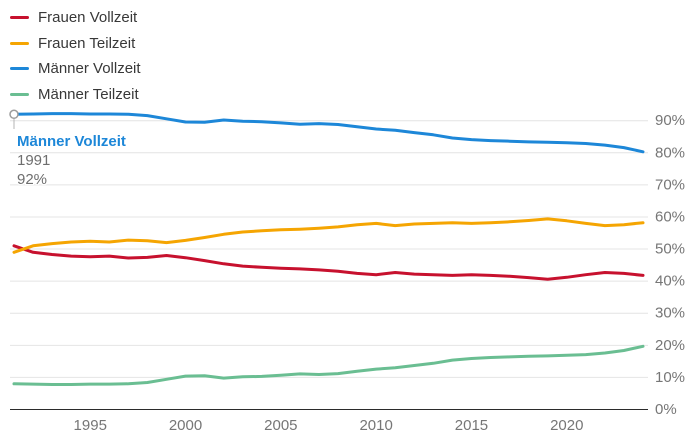  I want to click on x-axis-tick-label: 2000, so click(185, 425).